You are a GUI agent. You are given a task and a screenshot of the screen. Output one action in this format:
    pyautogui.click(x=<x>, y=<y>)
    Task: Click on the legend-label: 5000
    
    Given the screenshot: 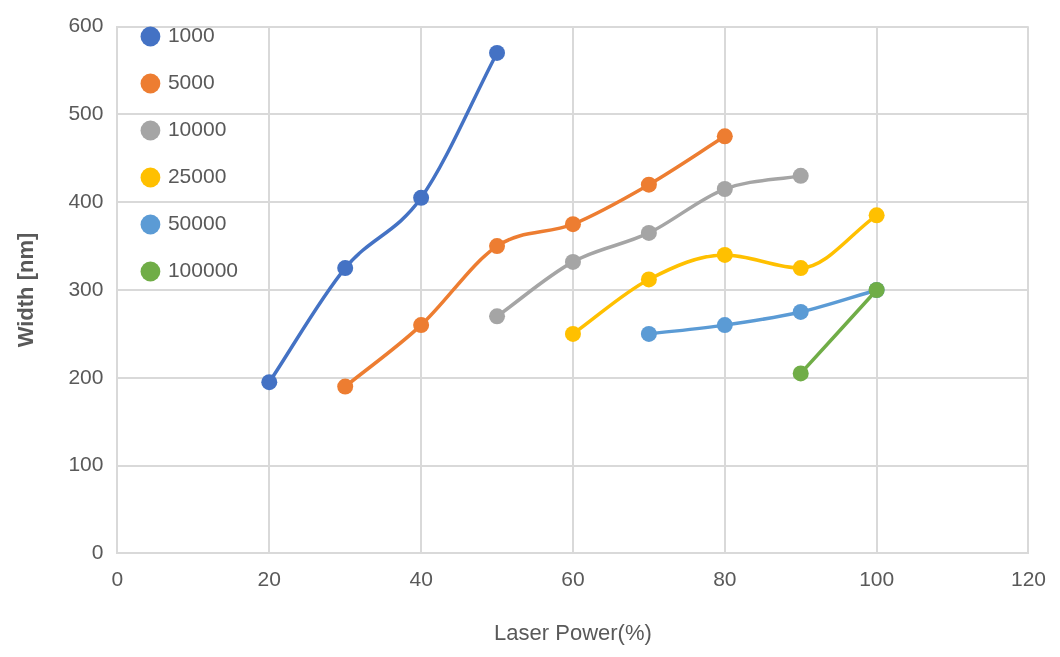 What is the action you would take?
    pyautogui.click(x=191, y=82)
    